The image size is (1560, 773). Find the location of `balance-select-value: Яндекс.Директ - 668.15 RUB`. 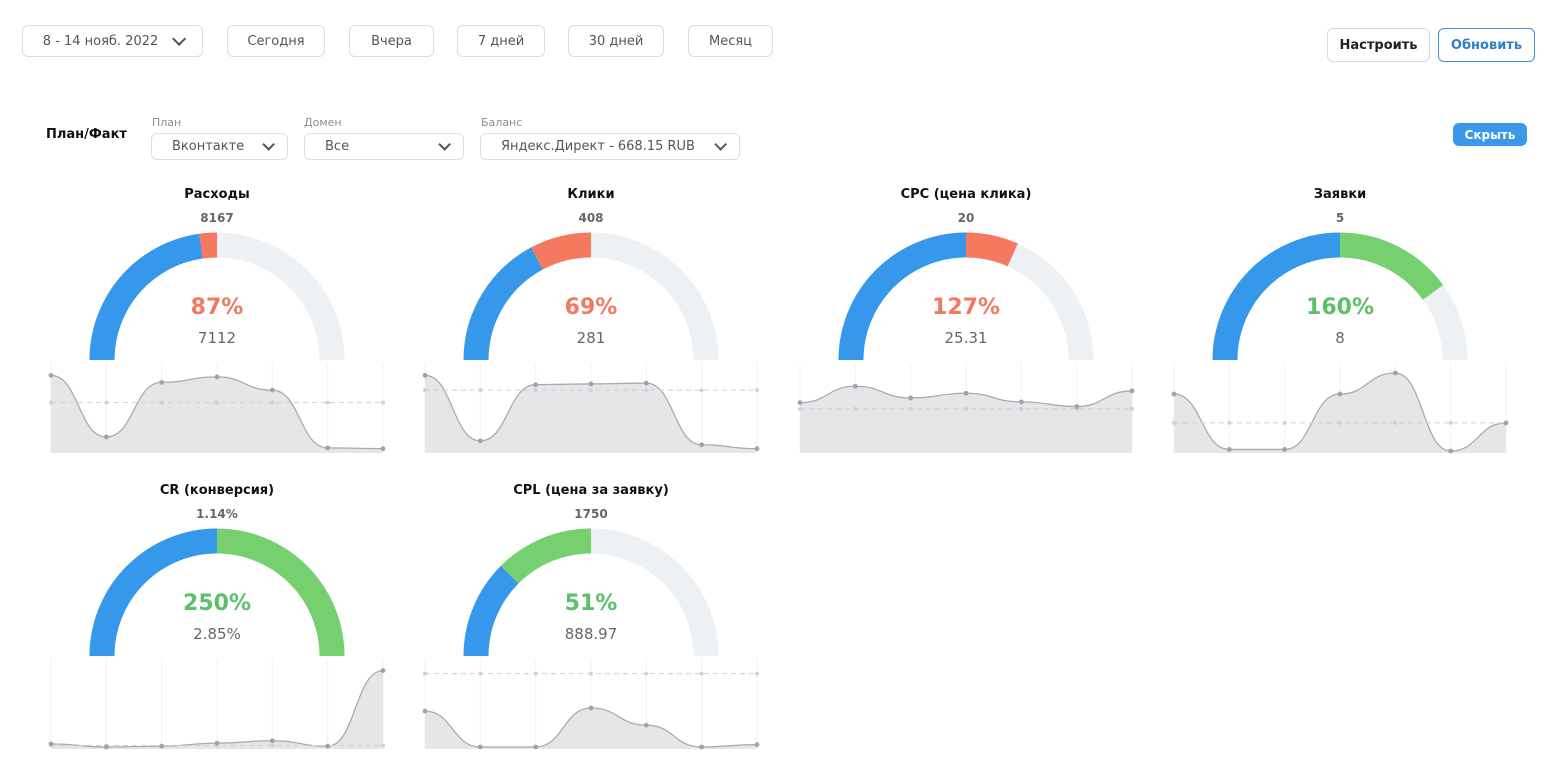

balance-select-value: Яндекс.Директ - 668.15 RUB is located at coordinates (598, 146).